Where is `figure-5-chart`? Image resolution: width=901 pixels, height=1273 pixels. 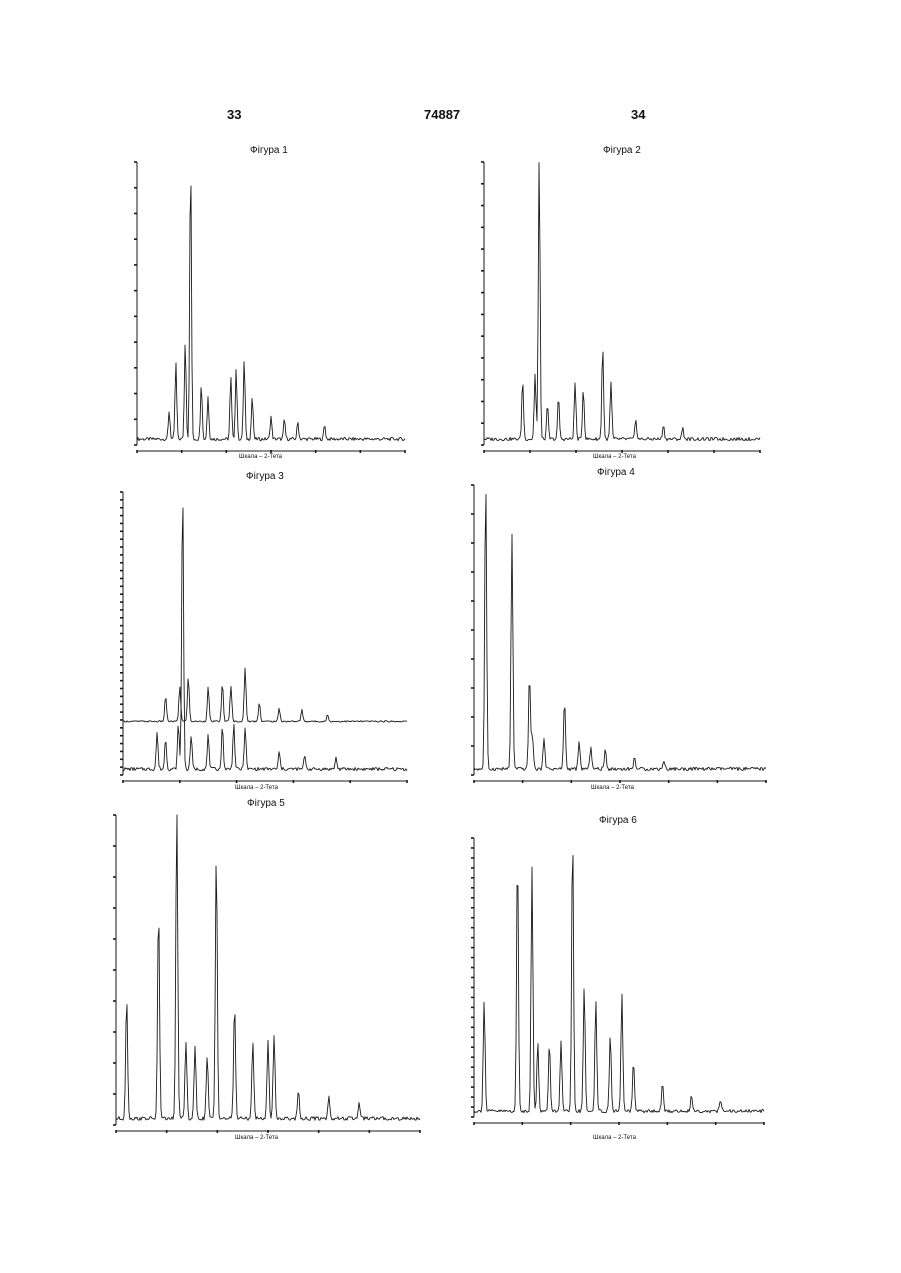 figure-5-chart is located at coordinates (266, 974).